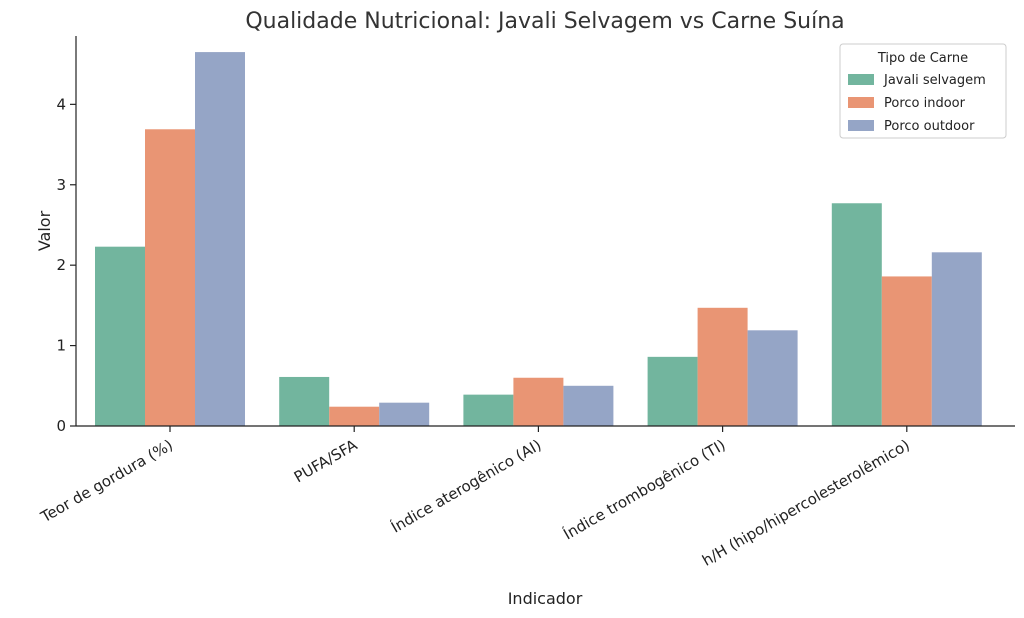 The image size is (1024, 618). I want to click on x-tick-label: h/H (hipo/hipercolesterolêmico), so click(806, 503).